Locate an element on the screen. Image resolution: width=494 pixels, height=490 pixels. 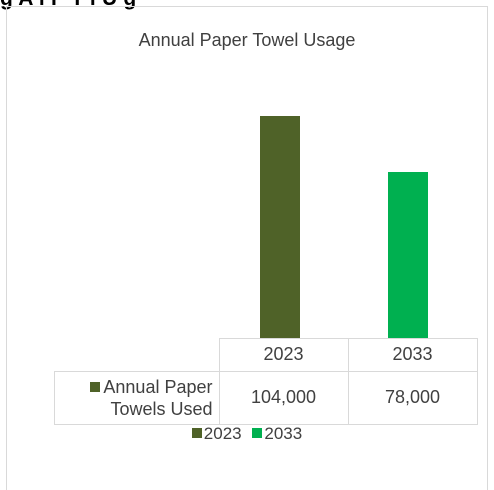
legend-item-2033: 2033 is located at coordinates (277, 434).